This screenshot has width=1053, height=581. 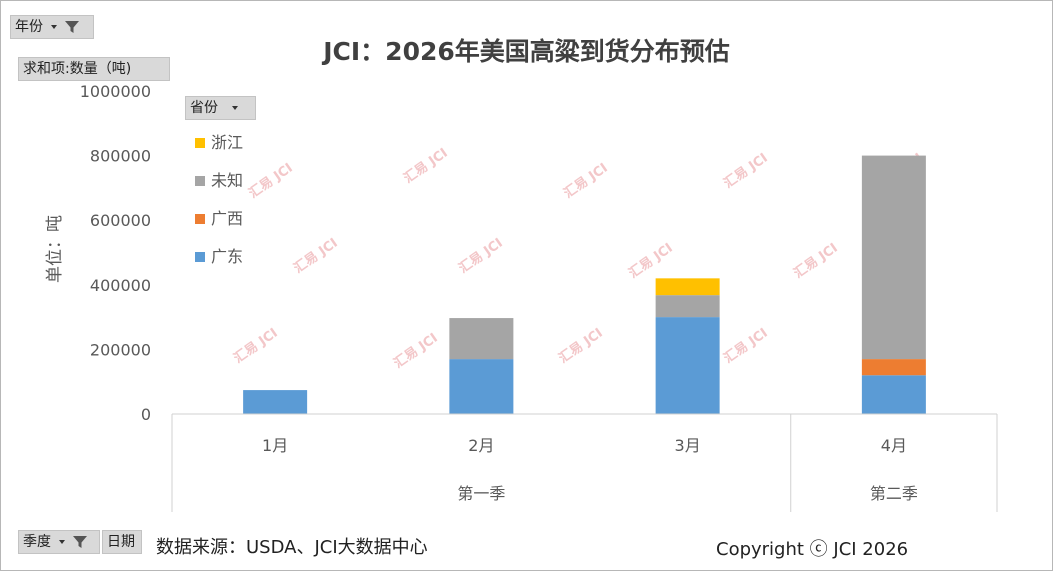 What do you see at coordinates (220, 108) in the screenshot?
I see `province-legend-button: 省份` at bounding box center [220, 108].